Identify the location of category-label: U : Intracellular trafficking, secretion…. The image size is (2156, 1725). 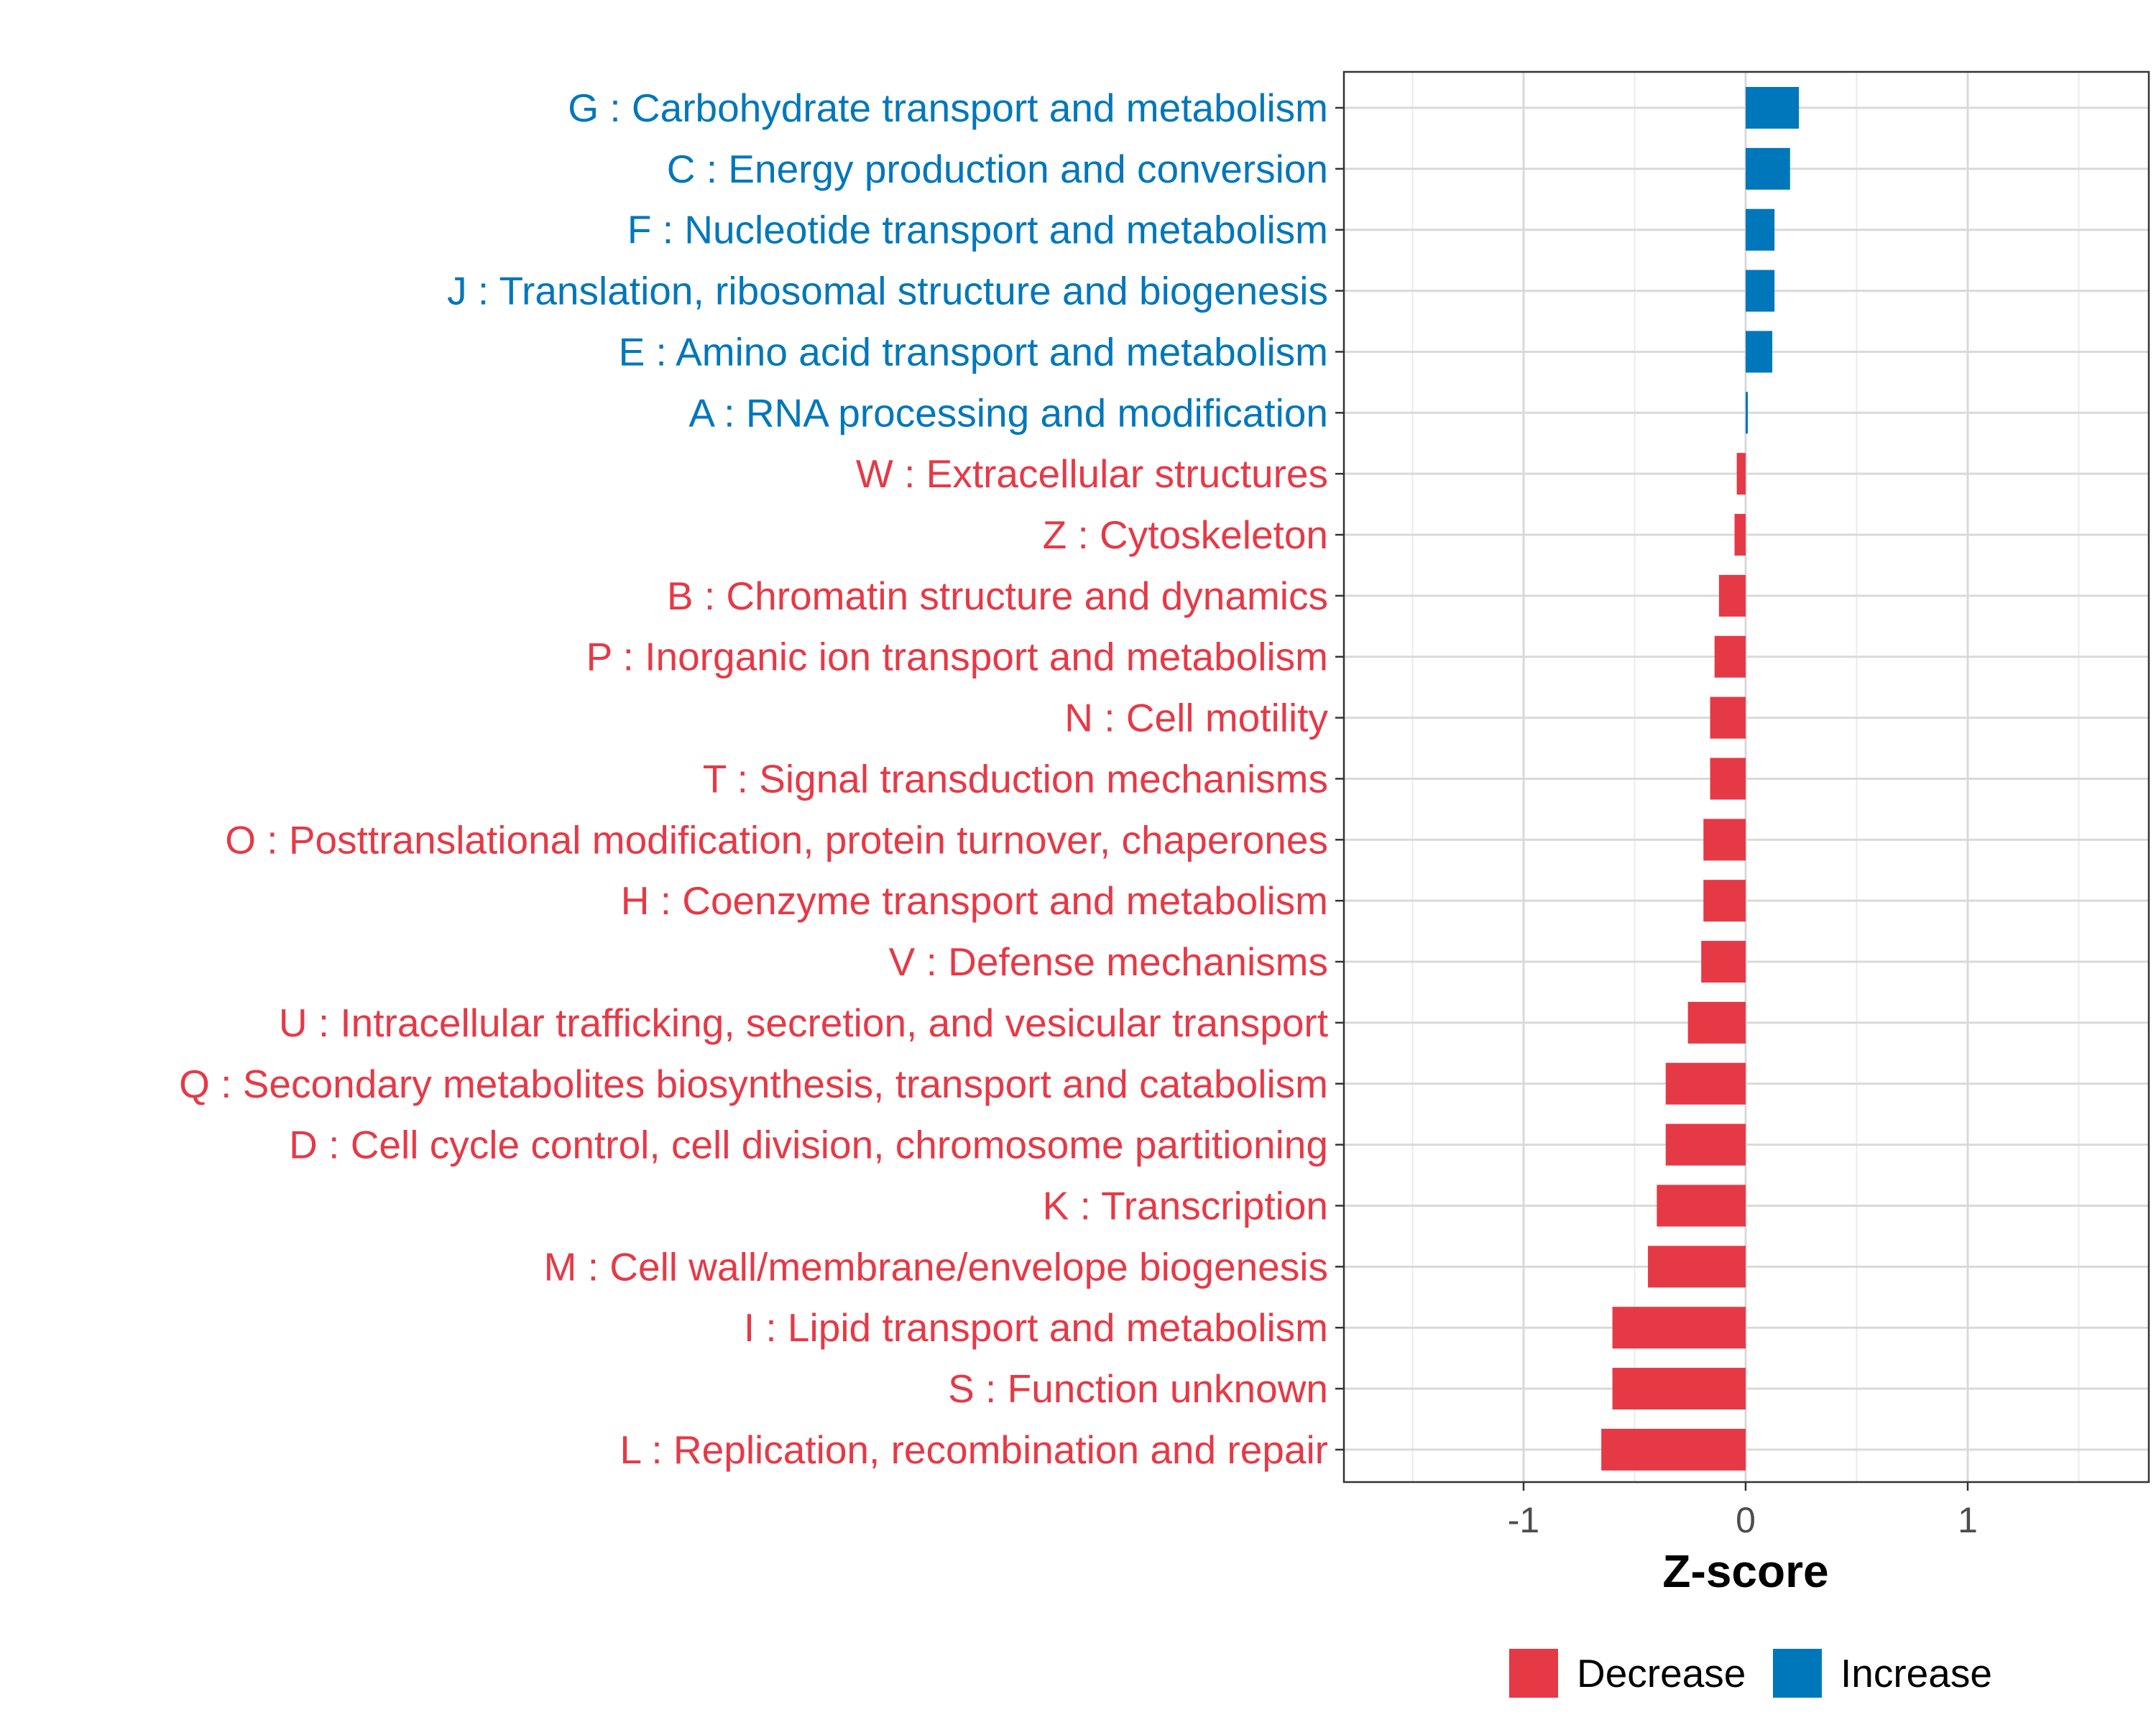
(804, 1022).